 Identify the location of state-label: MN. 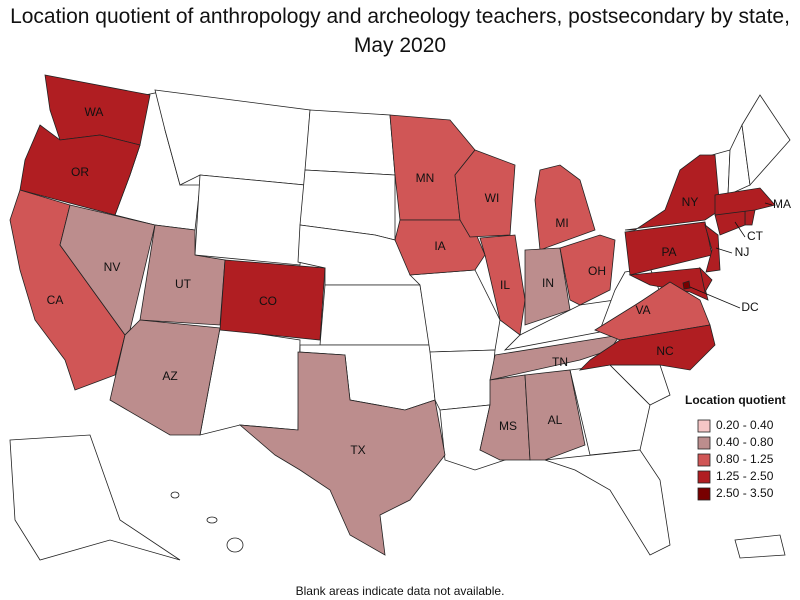
(425, 178).